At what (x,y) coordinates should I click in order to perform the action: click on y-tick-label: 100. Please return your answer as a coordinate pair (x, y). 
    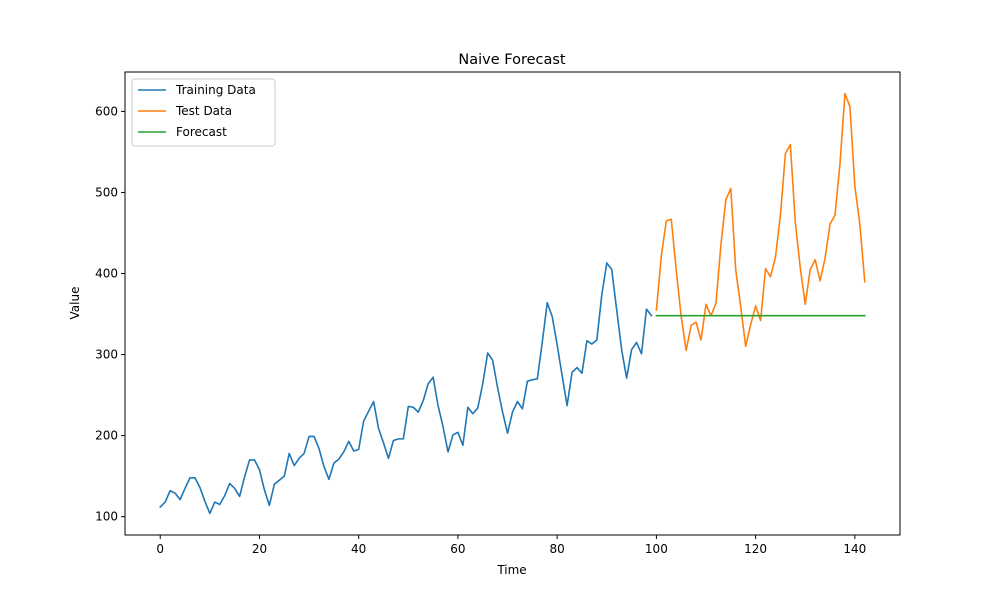
    Looking at the image, I should click on (106, 517).